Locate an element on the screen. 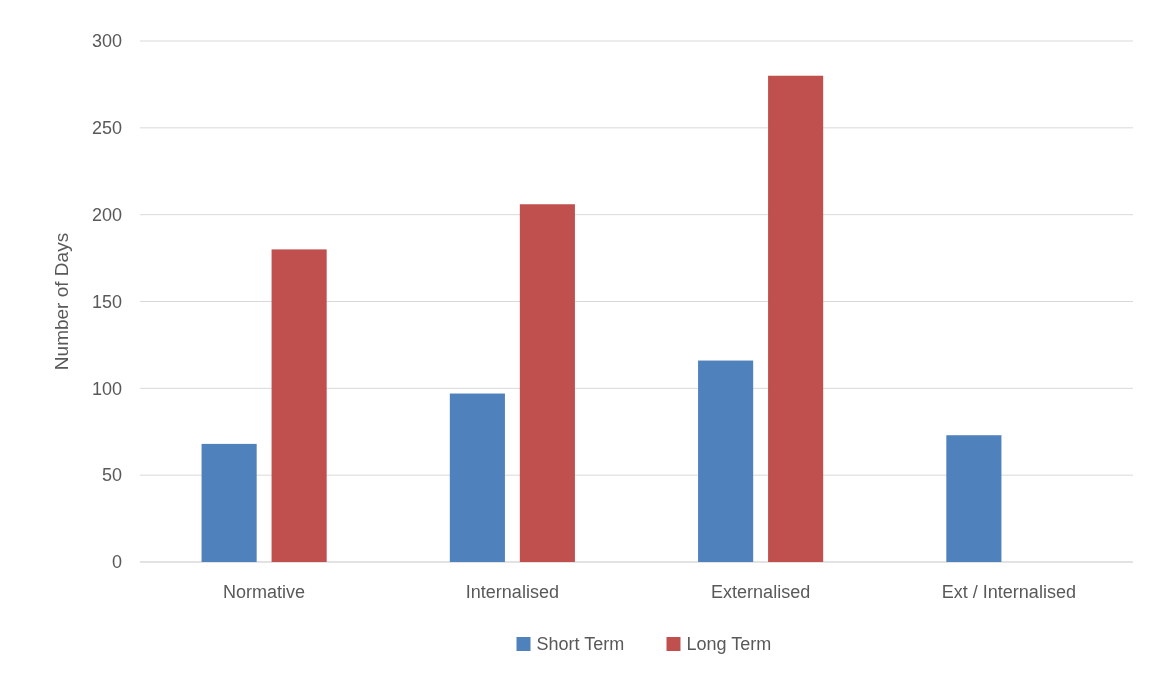  y-tick-label: 300 is located at coordinates (106, 41).